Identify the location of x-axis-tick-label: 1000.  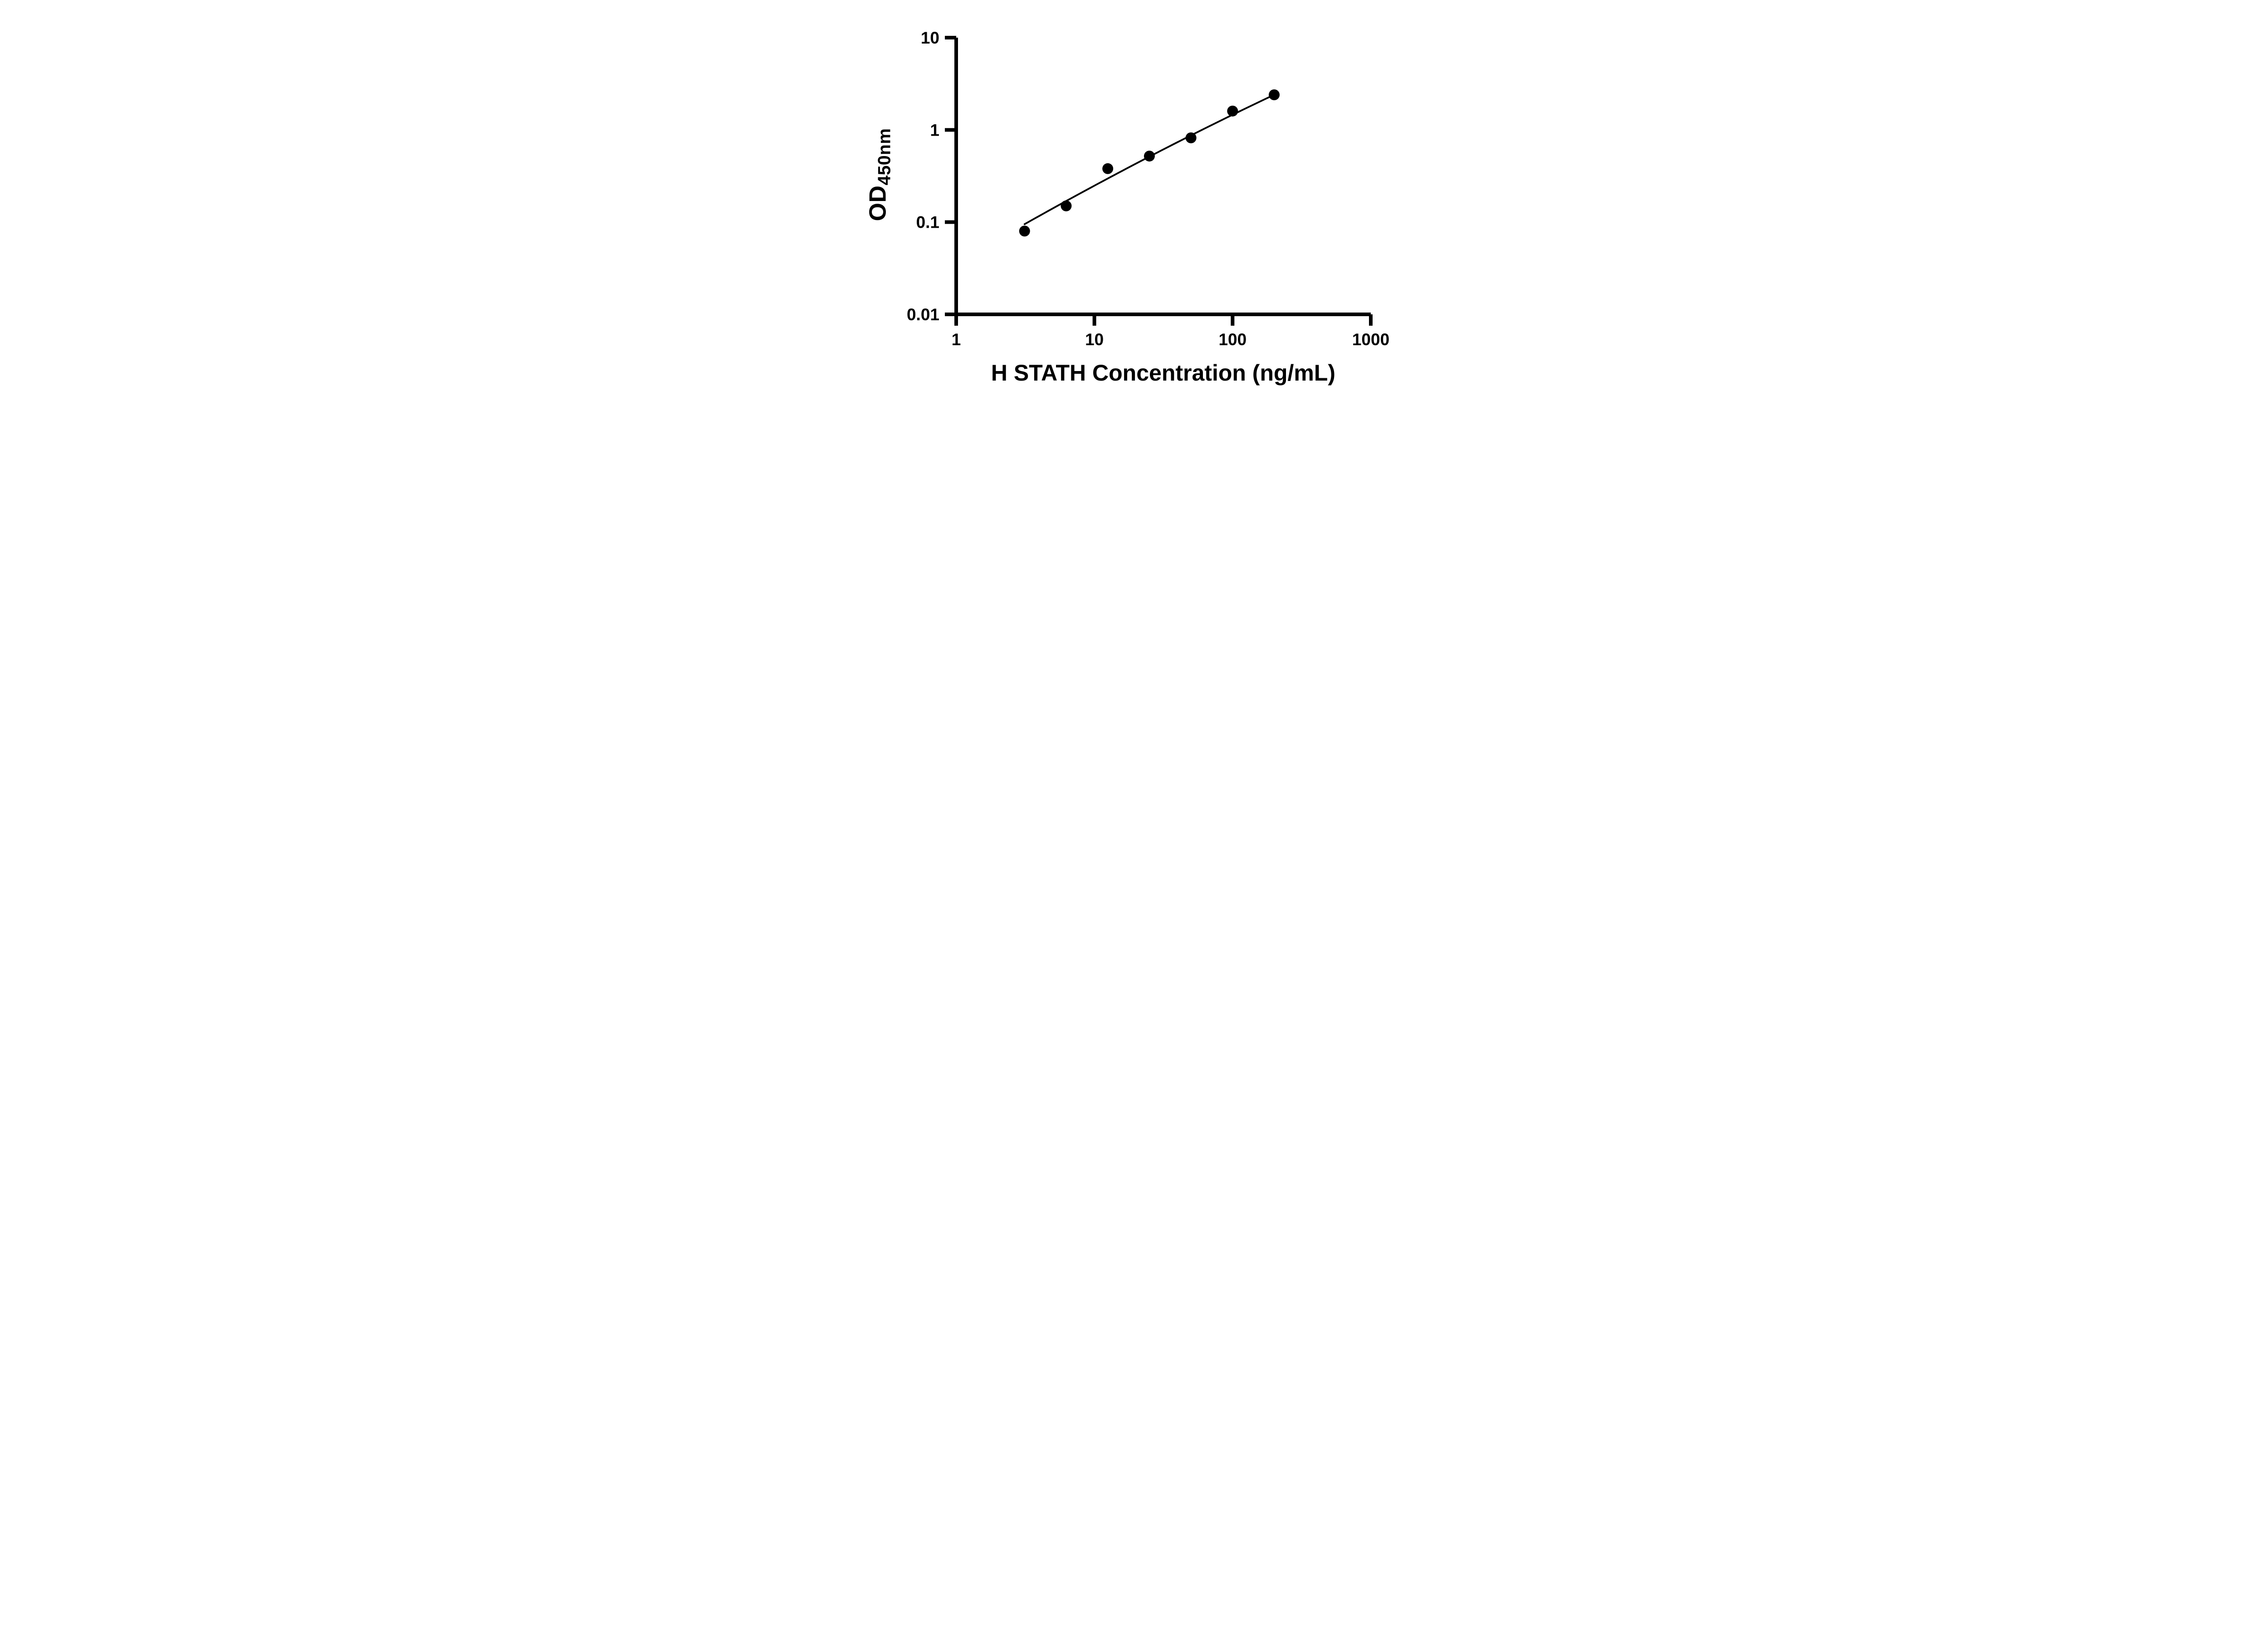
(1371, 339).